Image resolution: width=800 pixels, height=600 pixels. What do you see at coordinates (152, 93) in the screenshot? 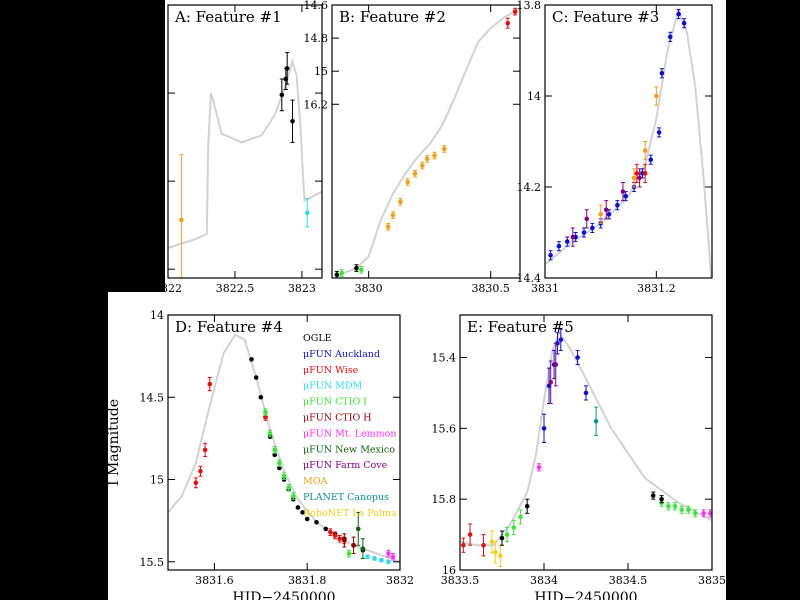
I see `panel-a-ytick-label: 16.1` at bounding box center [152, 93].